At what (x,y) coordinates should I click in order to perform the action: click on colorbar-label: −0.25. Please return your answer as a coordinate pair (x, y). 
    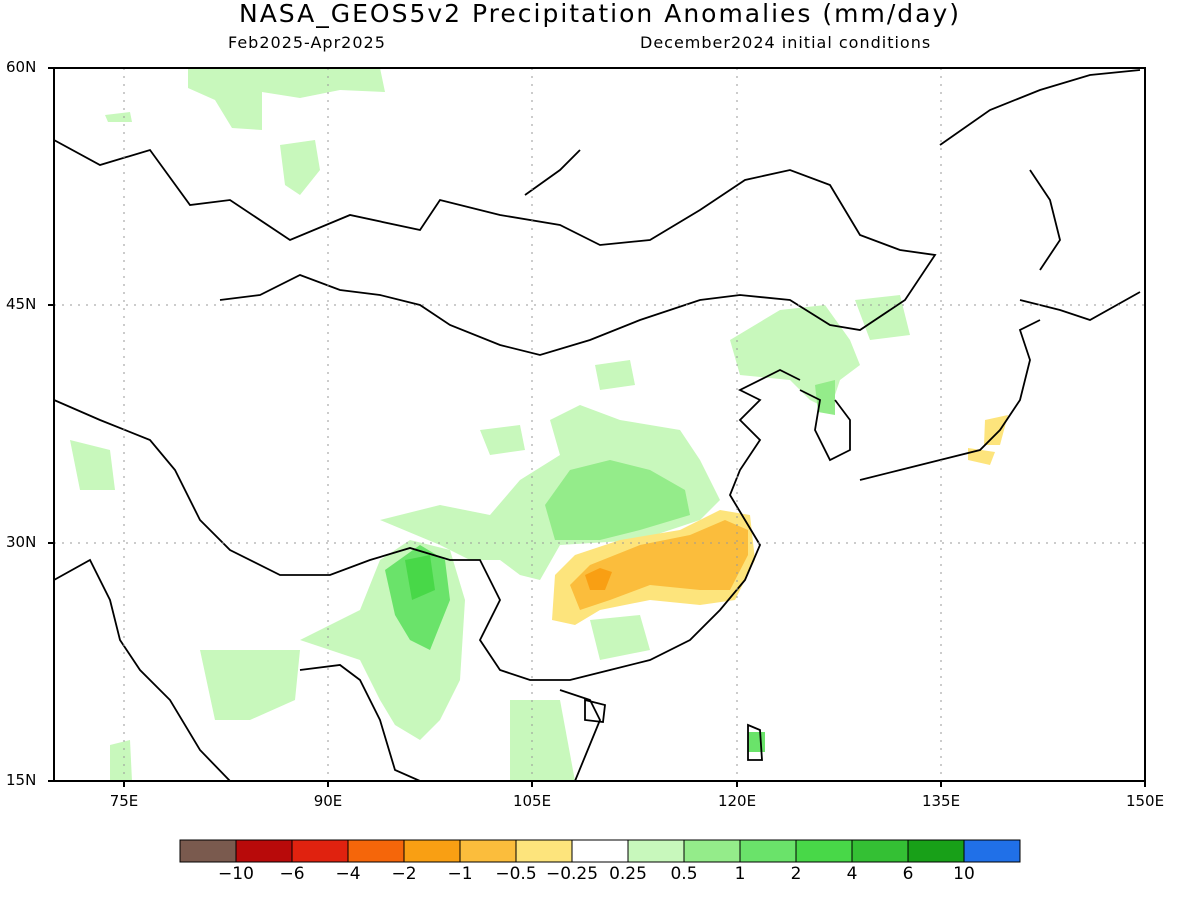
    Looking at the image, I should click on (572, 874).